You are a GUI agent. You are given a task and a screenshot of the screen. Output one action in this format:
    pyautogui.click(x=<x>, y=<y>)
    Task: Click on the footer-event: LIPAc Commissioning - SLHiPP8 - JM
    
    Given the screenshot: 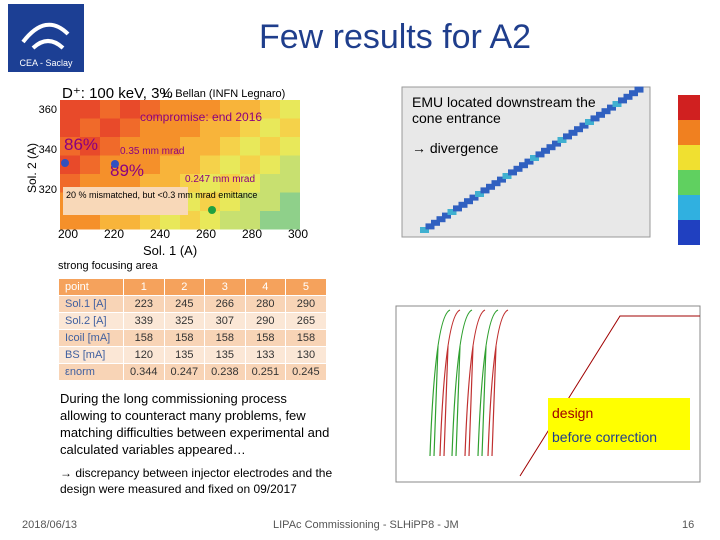 What is the action you would take?
    pyautogui.click(x=366, y=525)
    